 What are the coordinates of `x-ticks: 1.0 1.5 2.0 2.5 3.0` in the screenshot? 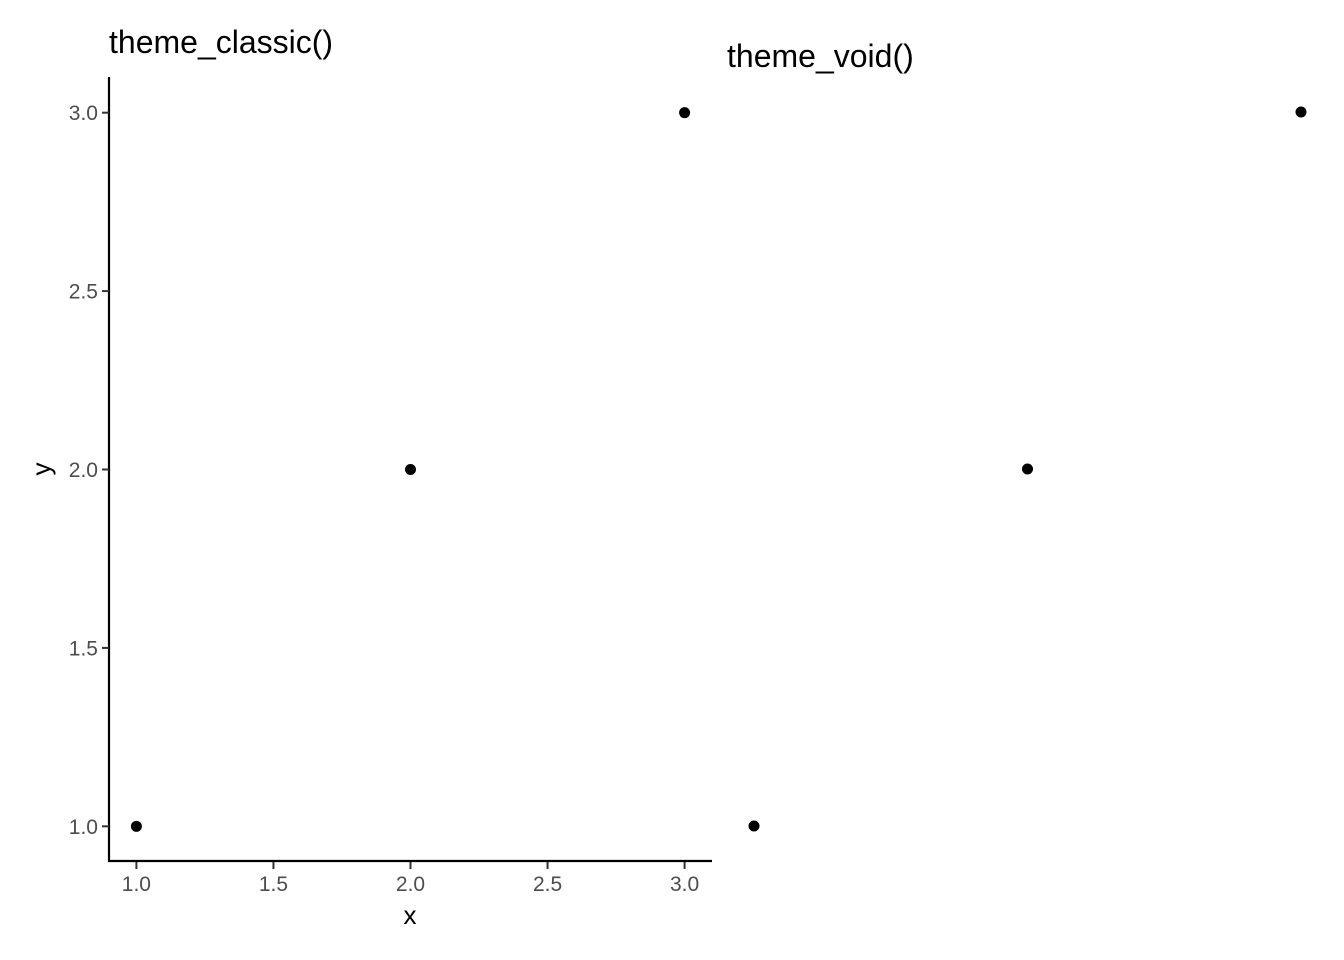 It's located at (410, 879).